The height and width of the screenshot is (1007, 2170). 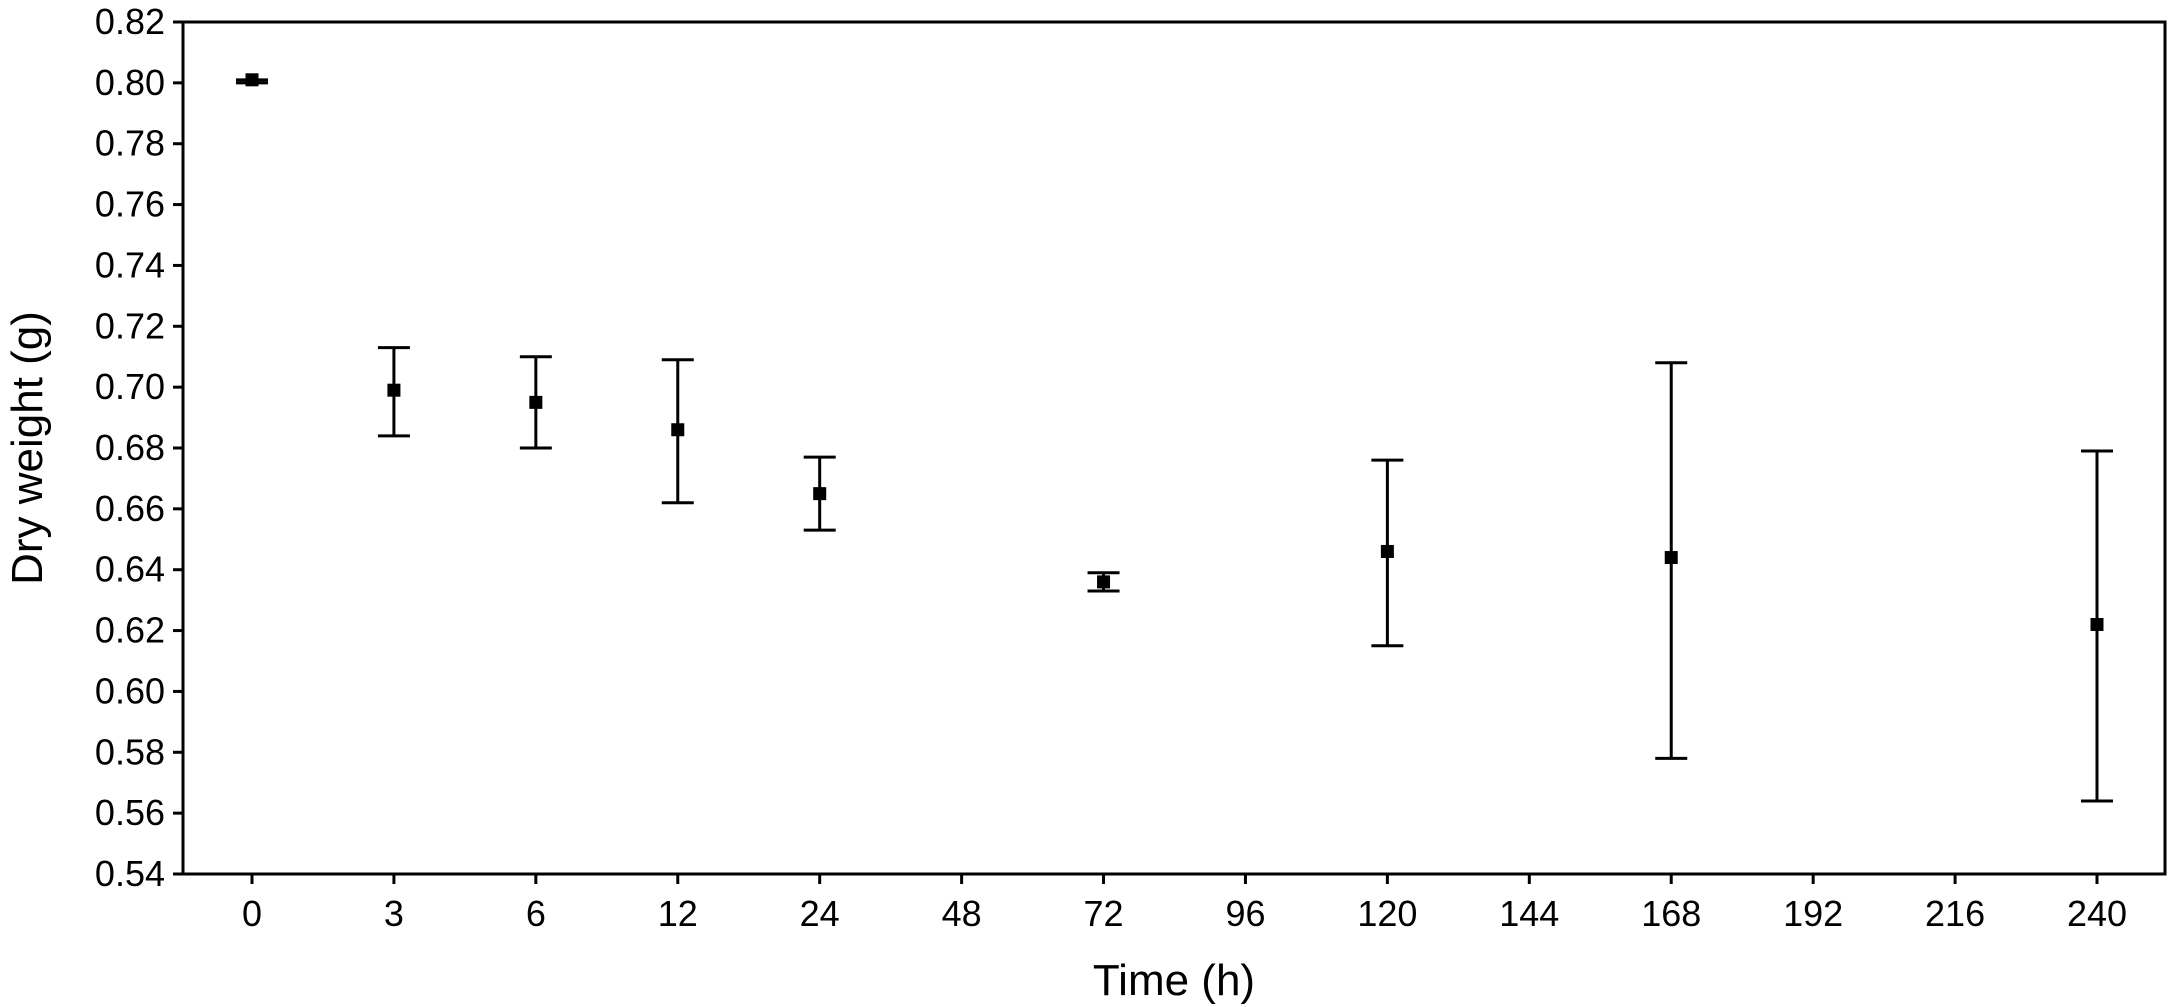 What do you see at coordinates (1104, 913) in the screenshot?
I see `x-tick-label: 72` at bounding box center [1104, 913].